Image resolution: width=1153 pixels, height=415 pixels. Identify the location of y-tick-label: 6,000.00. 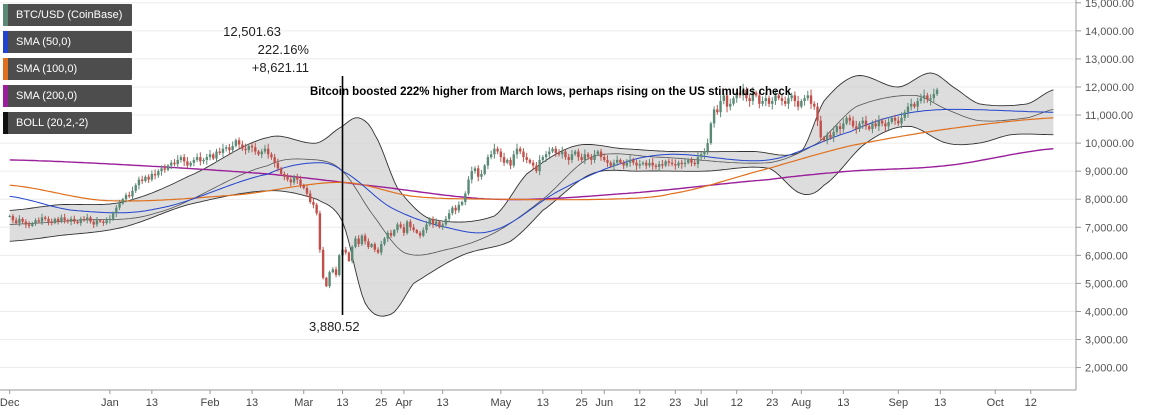
(1106, 256).